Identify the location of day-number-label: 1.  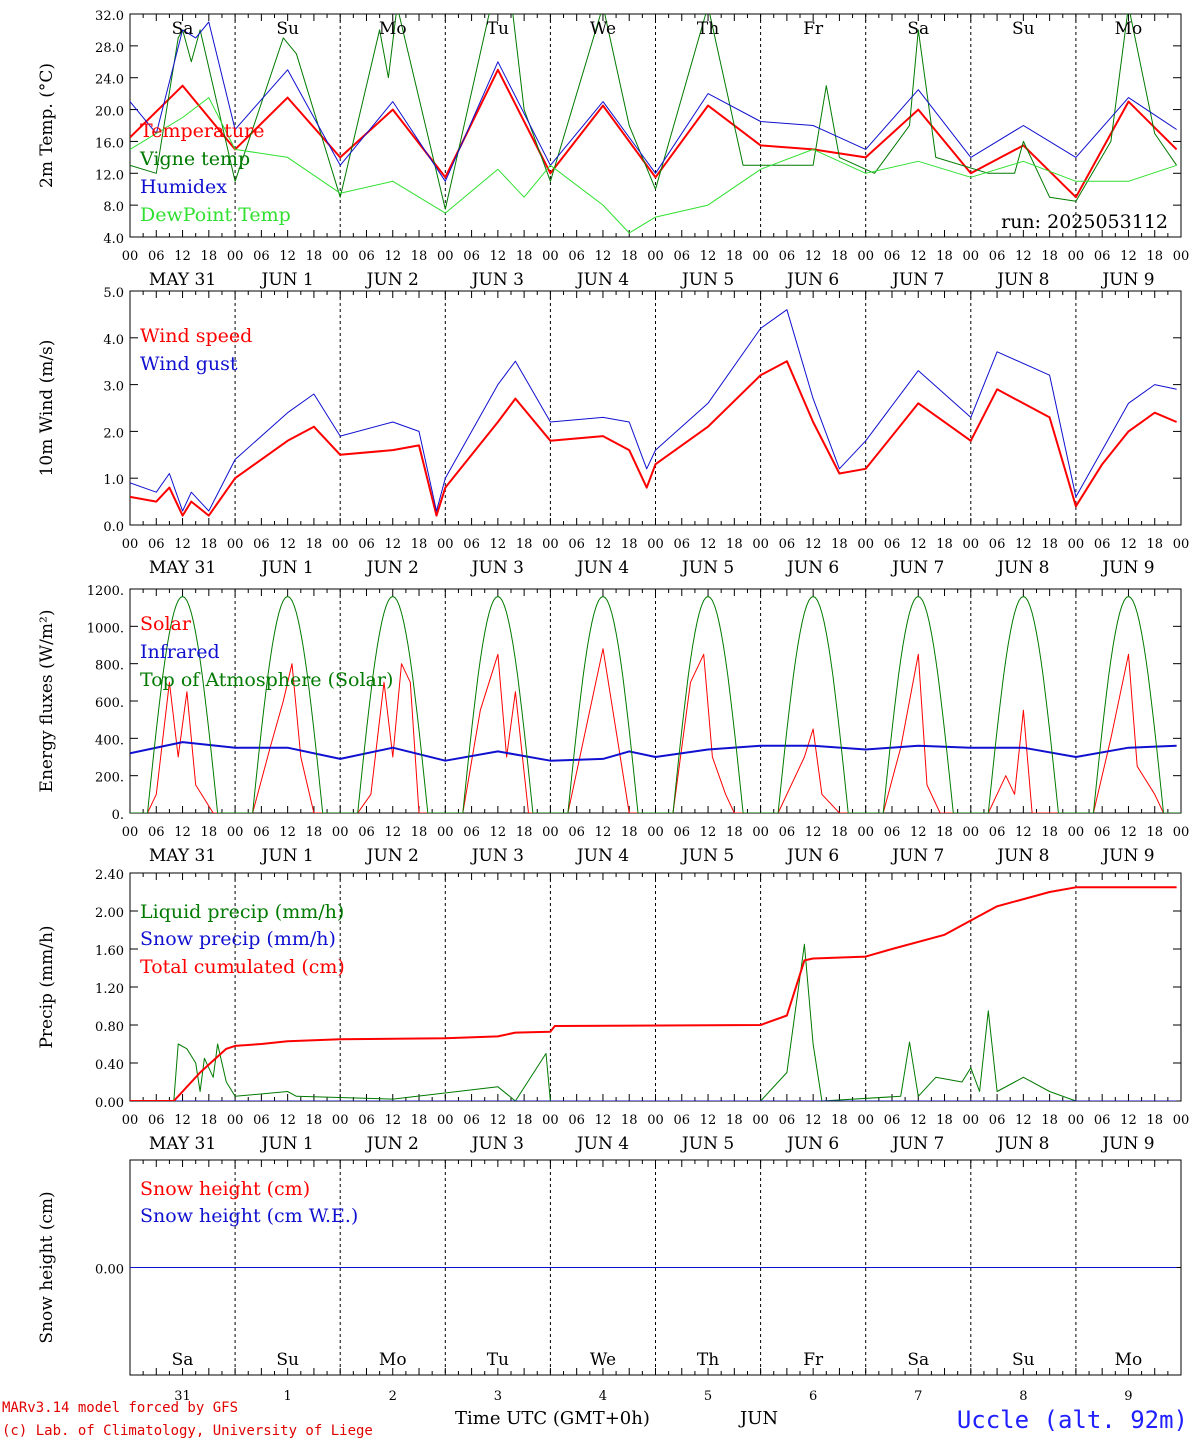
(288, 1396).